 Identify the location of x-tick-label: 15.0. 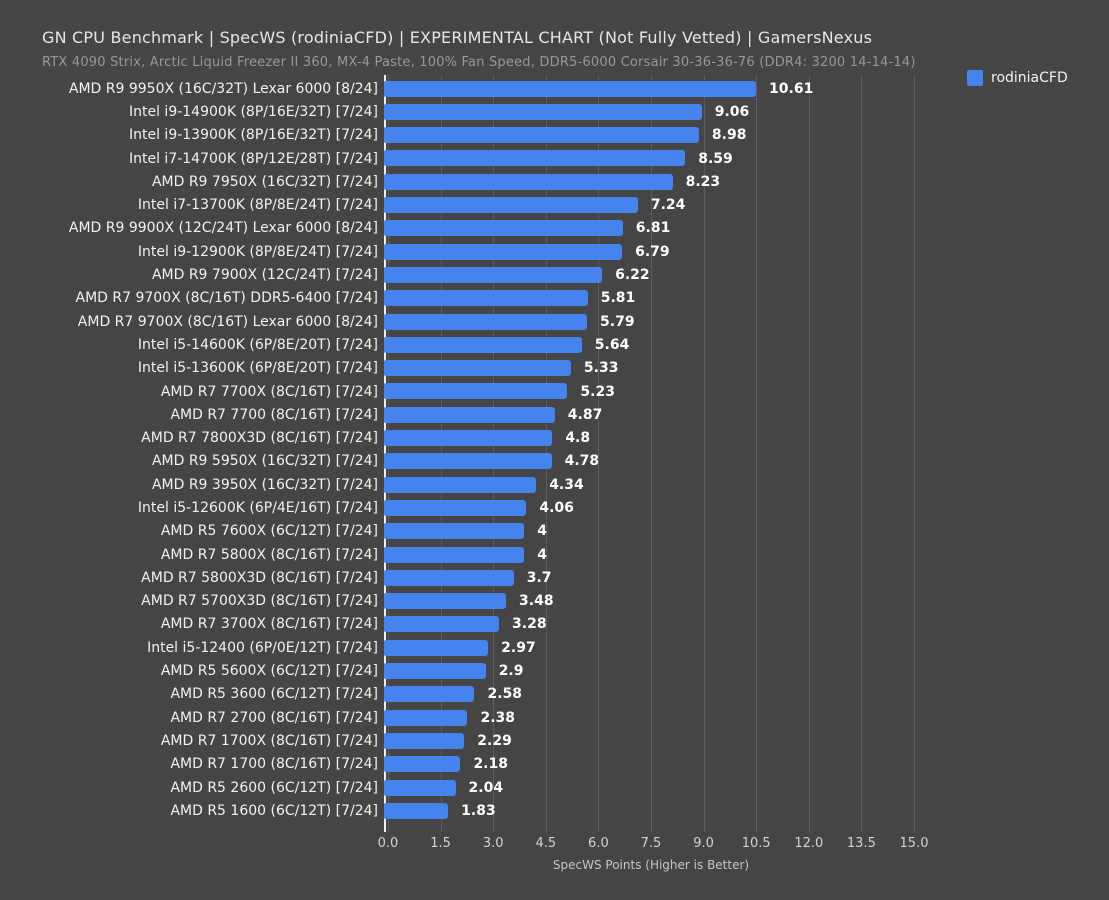
(914, 843).